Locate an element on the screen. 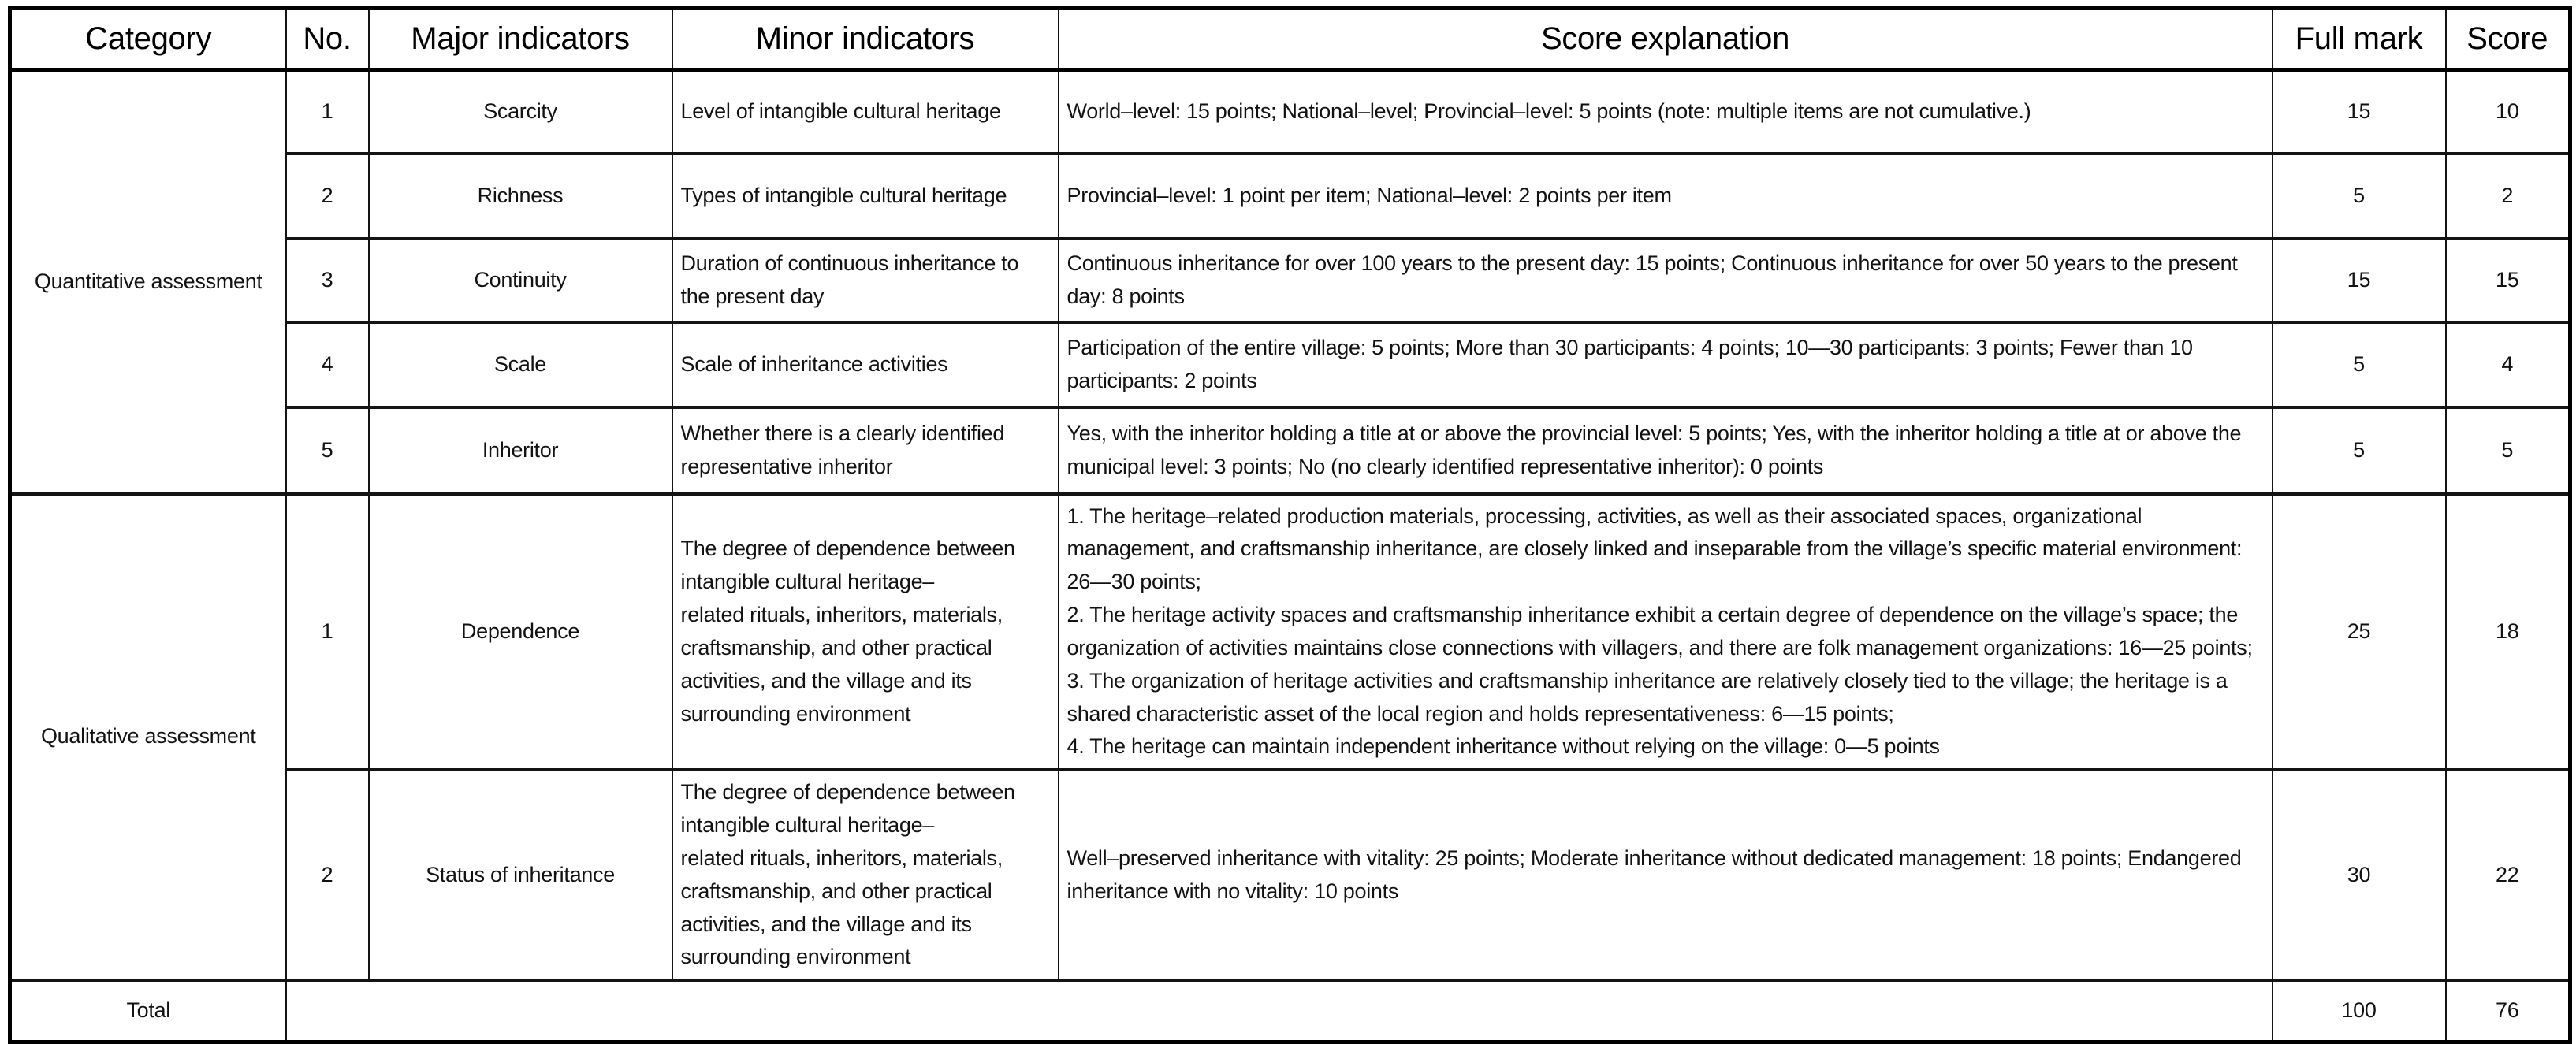  cell-category-quantitative: Quantitative assessment is located at coordinates (148, 282).